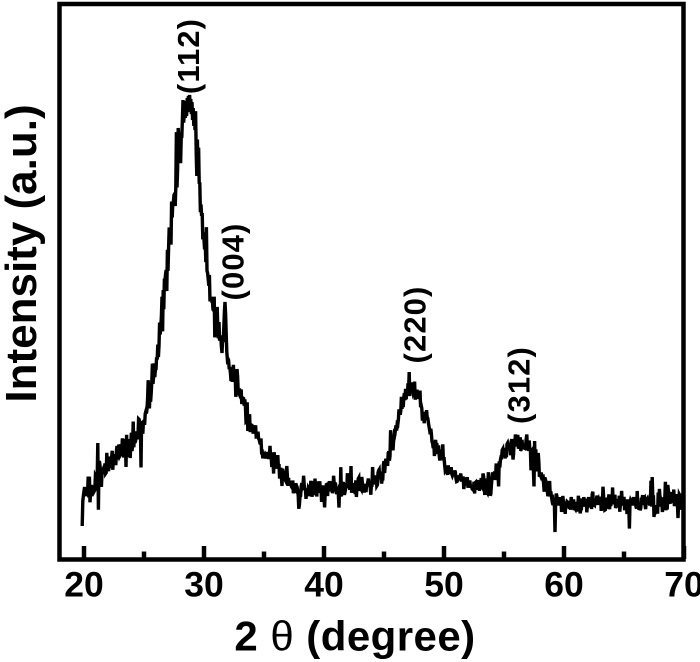  What do you see at coordinates (682, 585) in the screenshot?
I see `svg-text: 70` at bounding box center [682, 585].